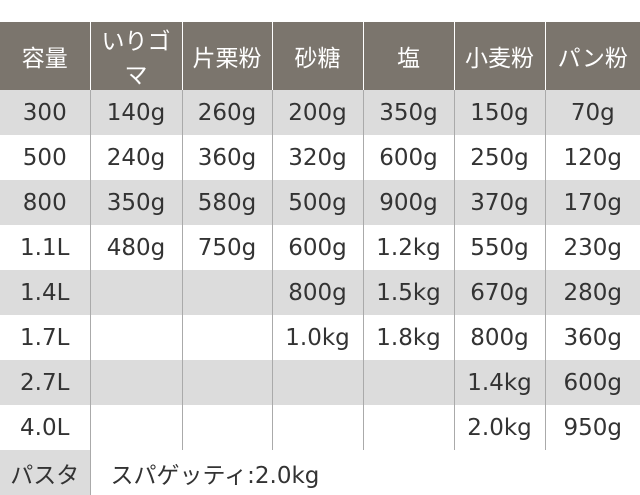  I want to click on cell: 670g, so click(499, 292).